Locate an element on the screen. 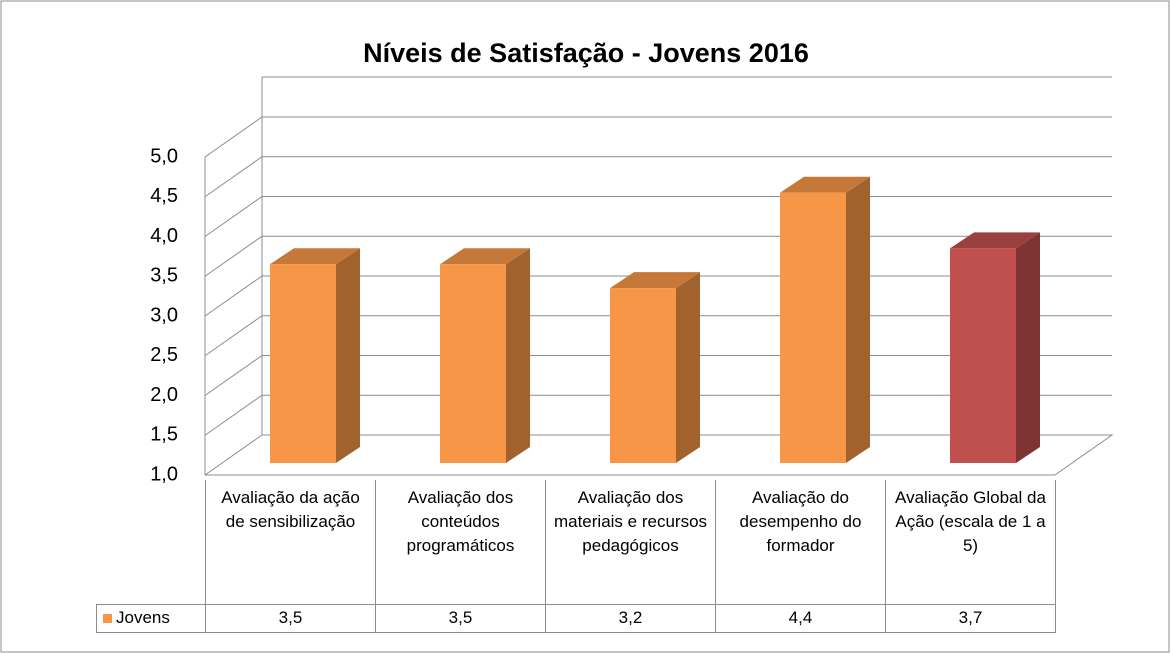 This screenshot has height=654, width=1171. x-tick-label: Avaliação da ação de sensibilização is located at coordinates (290, 542).